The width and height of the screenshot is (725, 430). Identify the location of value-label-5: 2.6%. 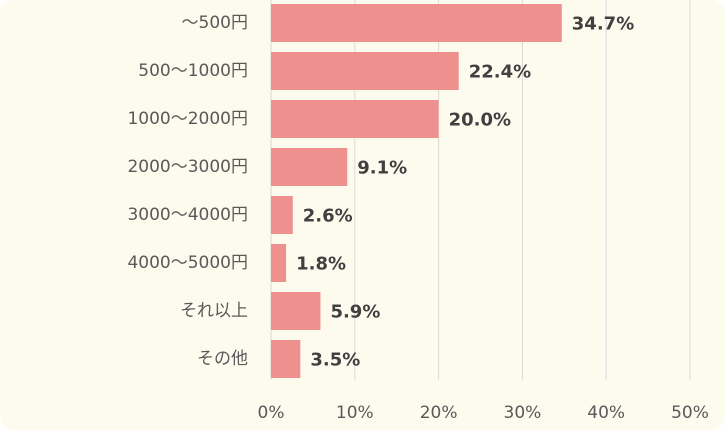
(328, 216).